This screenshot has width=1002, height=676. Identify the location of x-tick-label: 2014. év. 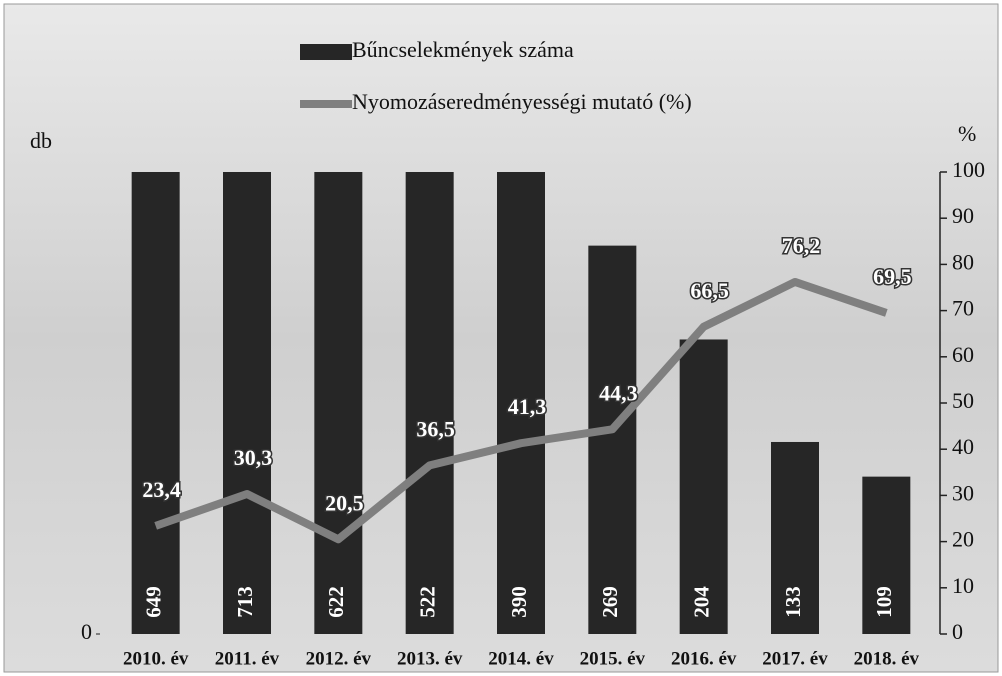
(521, 658).